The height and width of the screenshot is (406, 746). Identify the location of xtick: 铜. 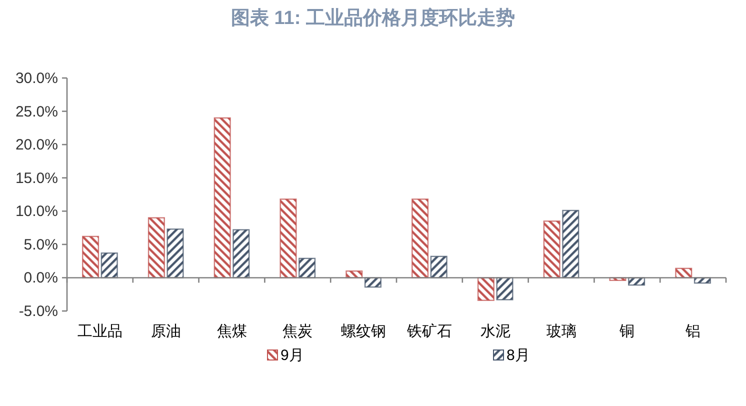
(627, 331).